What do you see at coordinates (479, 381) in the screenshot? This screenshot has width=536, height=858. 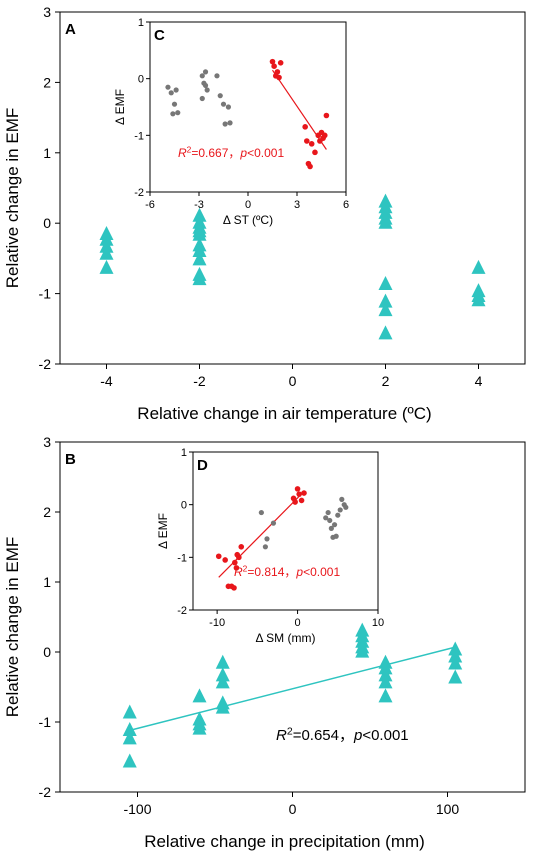 I see `x-tick-label: 4` at bounding box center [479, 381].